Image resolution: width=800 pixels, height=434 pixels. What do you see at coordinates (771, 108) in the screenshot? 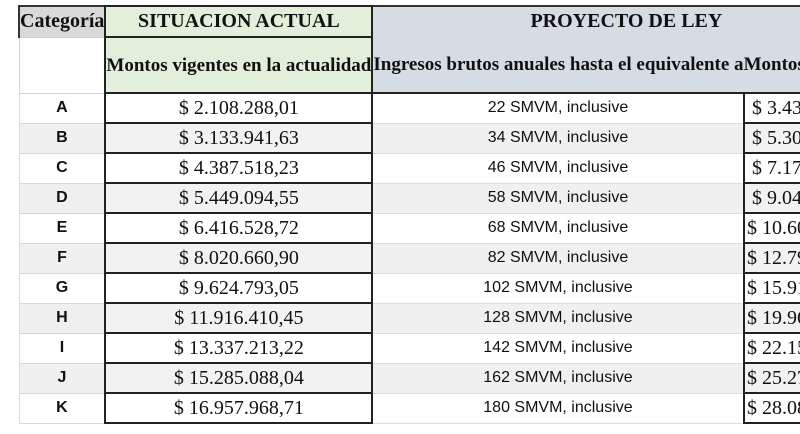
I see `cell-monto-proyecto: $ 3.432.000,00` at bounding box center [771, 108].